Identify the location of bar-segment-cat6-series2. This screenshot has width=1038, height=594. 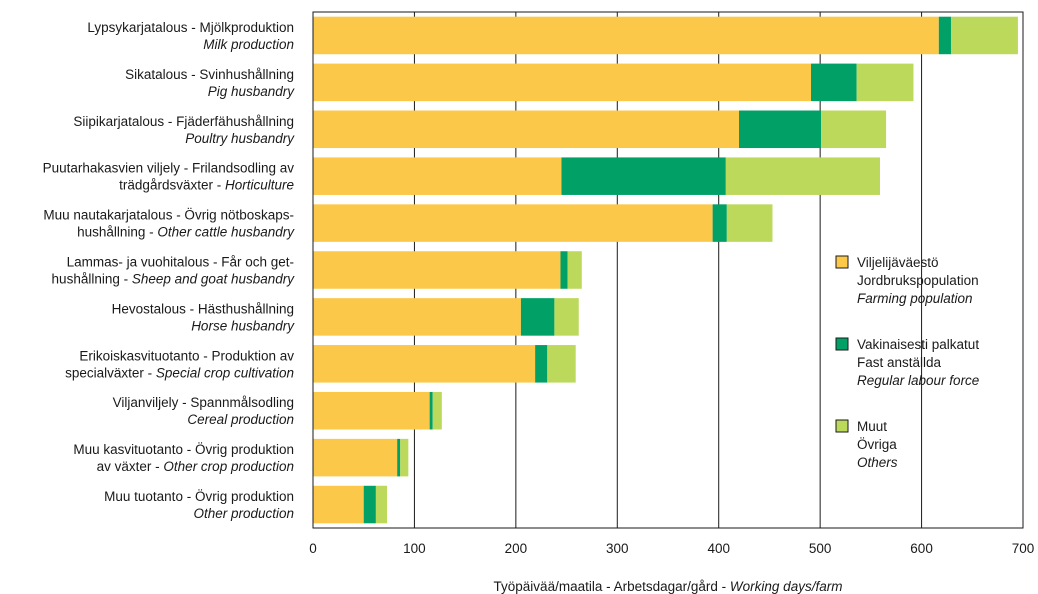
(566, 317).